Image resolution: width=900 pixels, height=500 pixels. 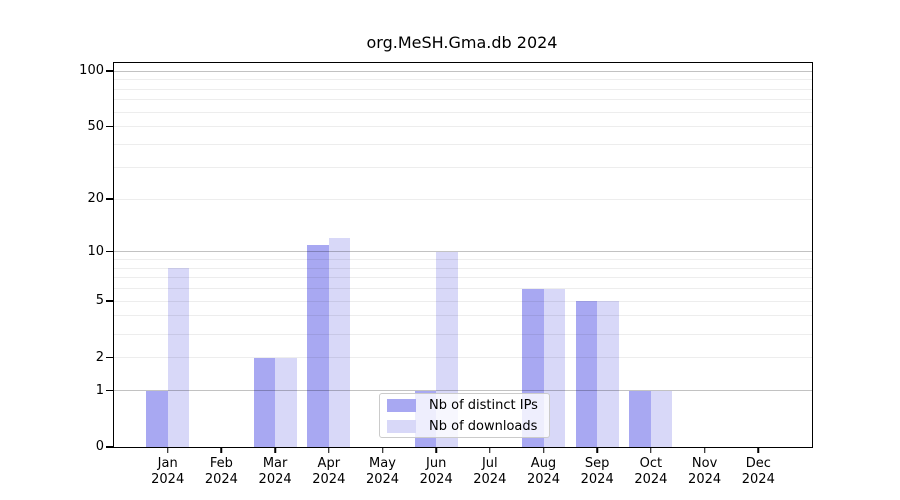 What do you see at coordinates (464, 415) in the screenshot?
I see `legend: Nb of distinct IPs Nb of downloads` at bounding box center [464, 415].